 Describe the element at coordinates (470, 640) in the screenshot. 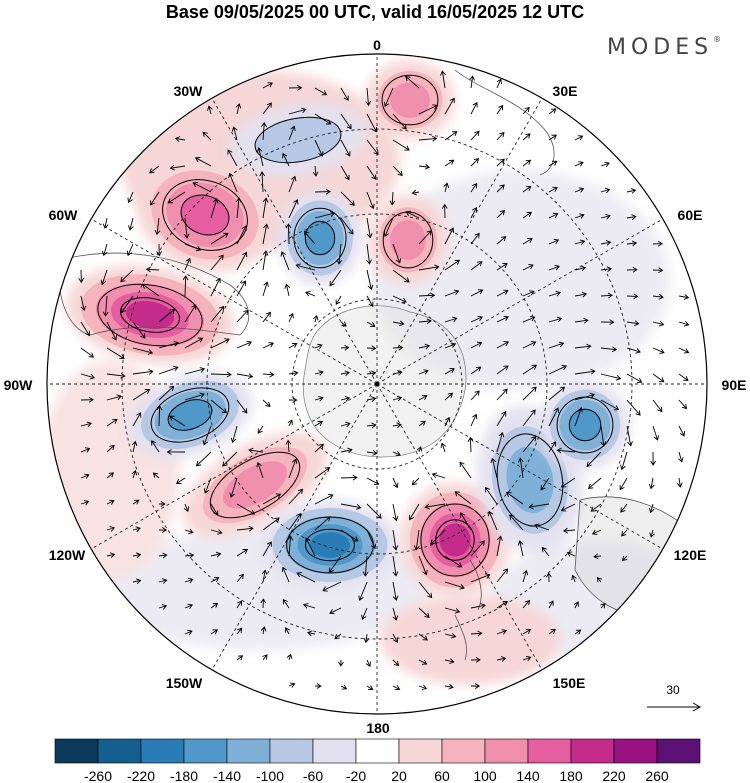

I see `background-tint` at that location.